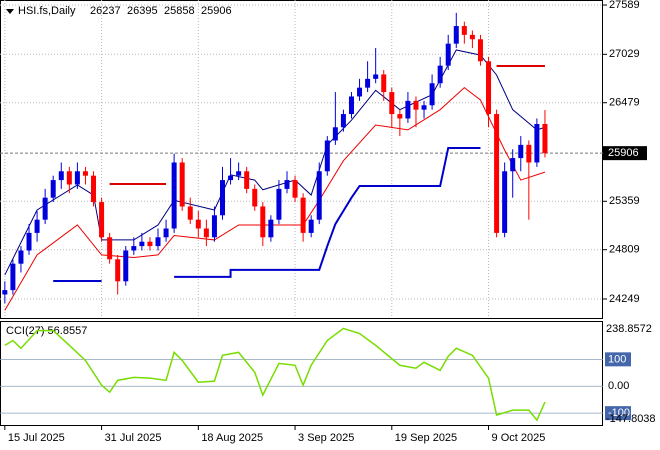  Describe the element at coordinates (10, 11) in the screenshot. I see `menu-arrow` at that location.